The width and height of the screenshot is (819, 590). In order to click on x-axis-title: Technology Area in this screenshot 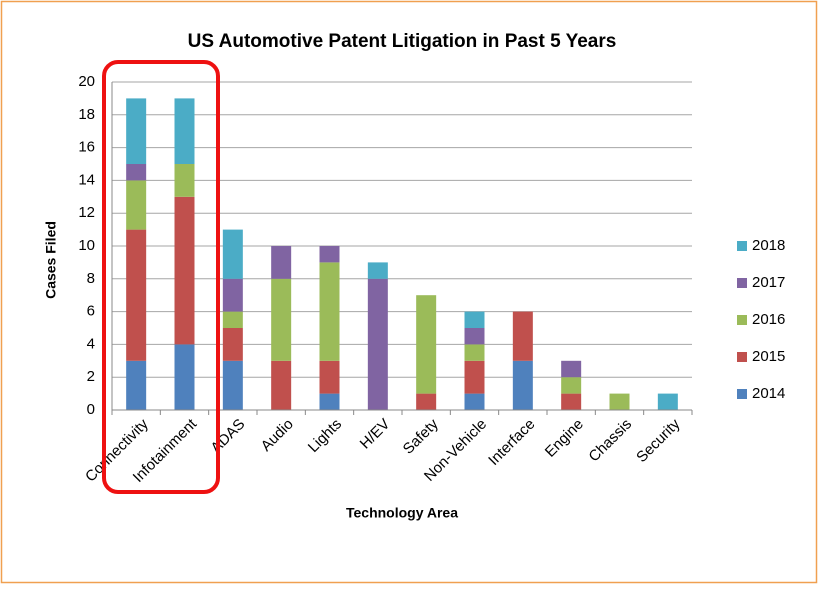, I will do `click(402, 513)`.